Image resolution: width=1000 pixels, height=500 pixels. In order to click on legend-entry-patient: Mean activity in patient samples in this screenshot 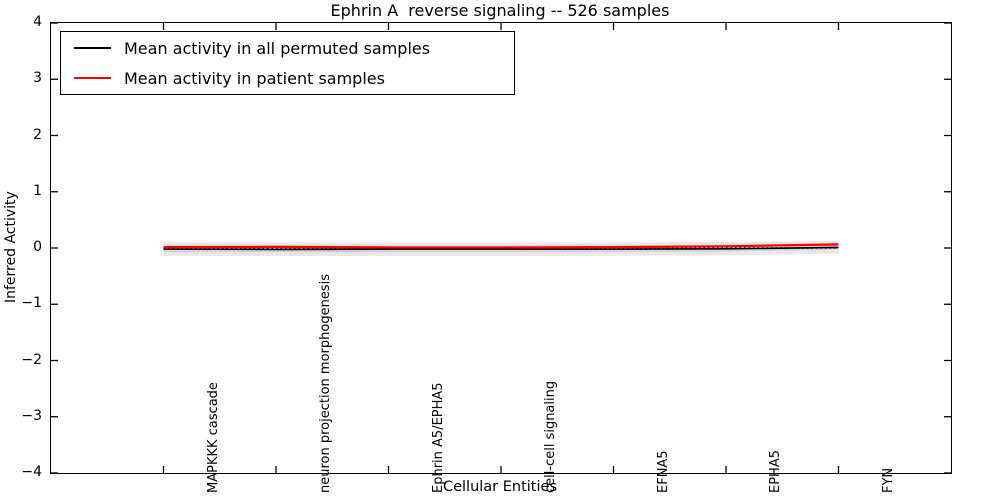, I will do `click(287, 78)`.